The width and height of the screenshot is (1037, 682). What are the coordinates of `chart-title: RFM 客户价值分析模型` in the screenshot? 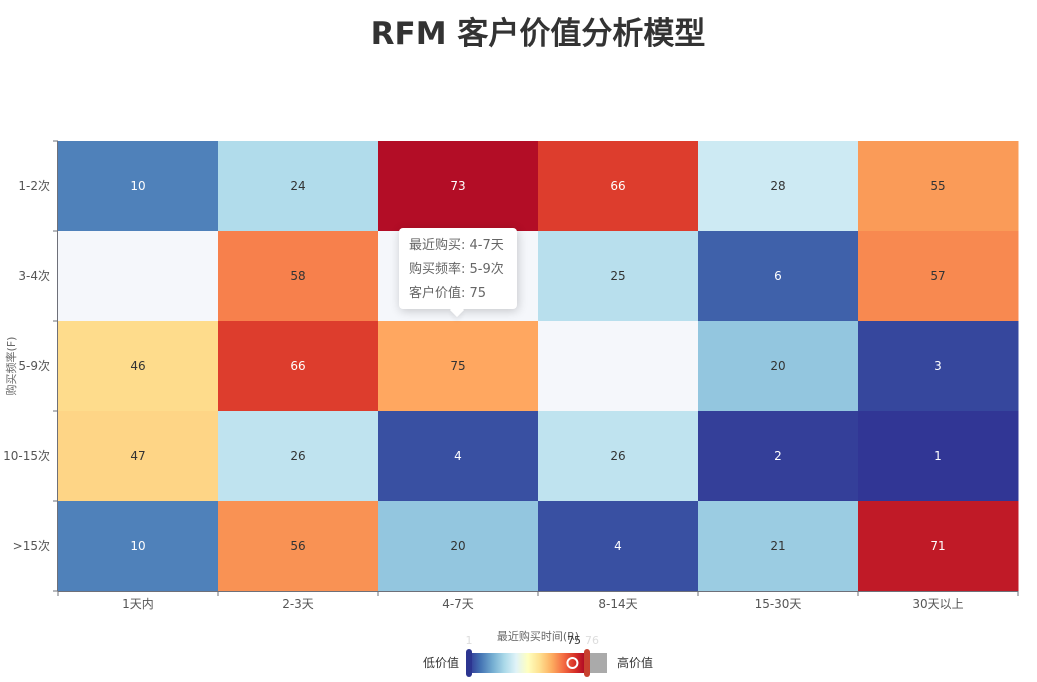 It's located at (538, 34).